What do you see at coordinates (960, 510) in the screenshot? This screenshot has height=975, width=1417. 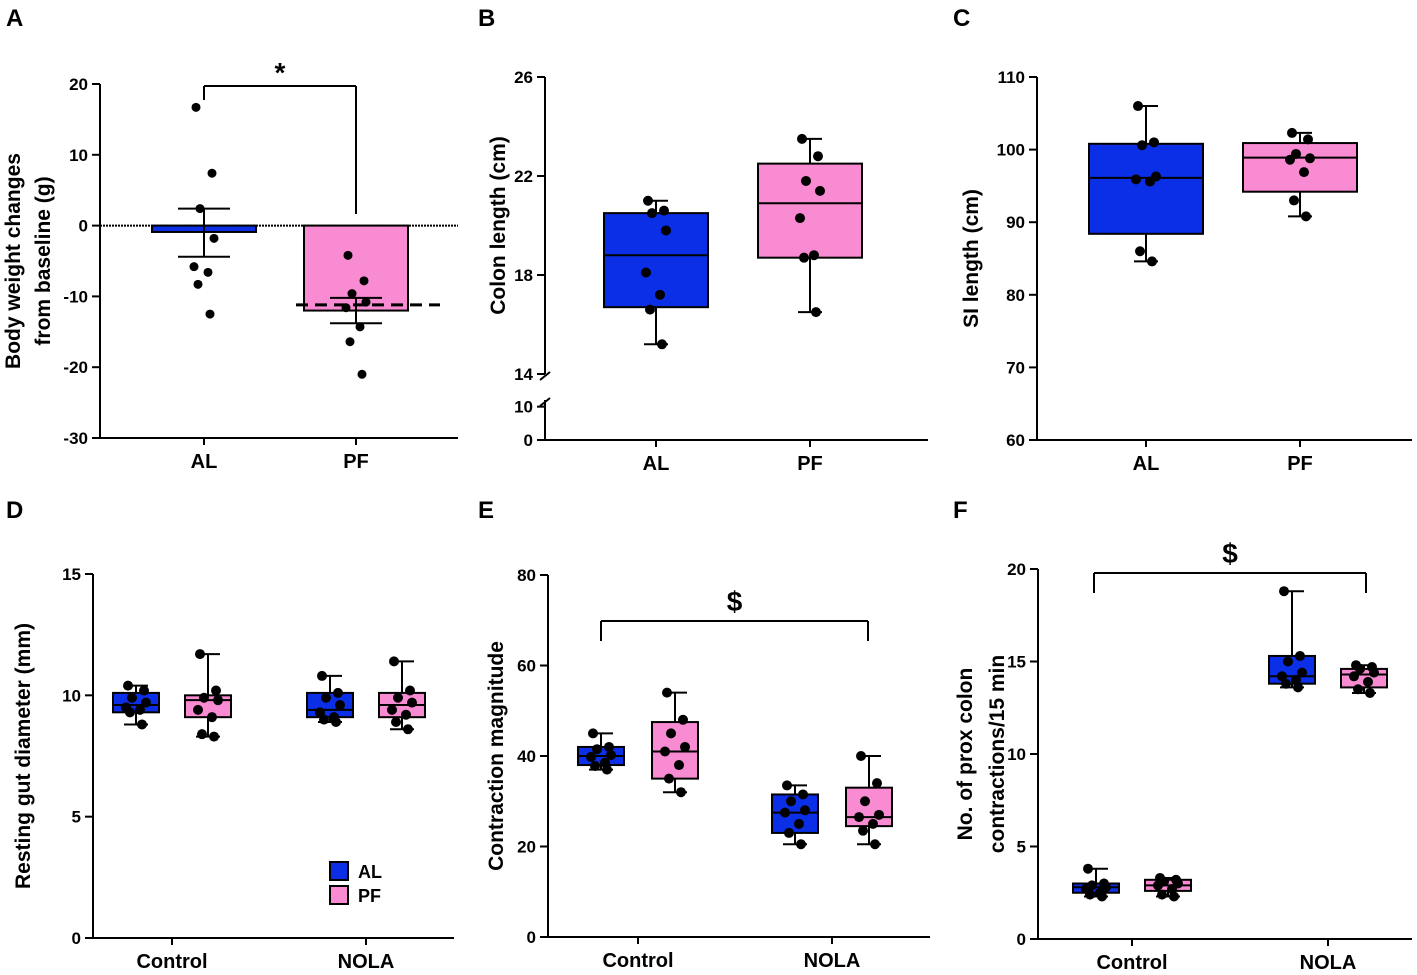 I see `panel-letter: F` at bounding box center [960, 510].